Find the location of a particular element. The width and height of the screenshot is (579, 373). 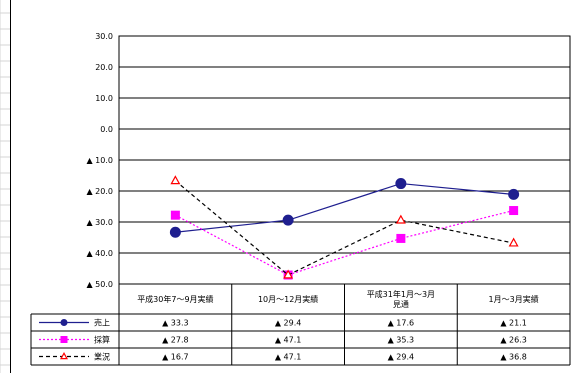

y-tick-label: 0.0 is located at coordinates (106, 129).